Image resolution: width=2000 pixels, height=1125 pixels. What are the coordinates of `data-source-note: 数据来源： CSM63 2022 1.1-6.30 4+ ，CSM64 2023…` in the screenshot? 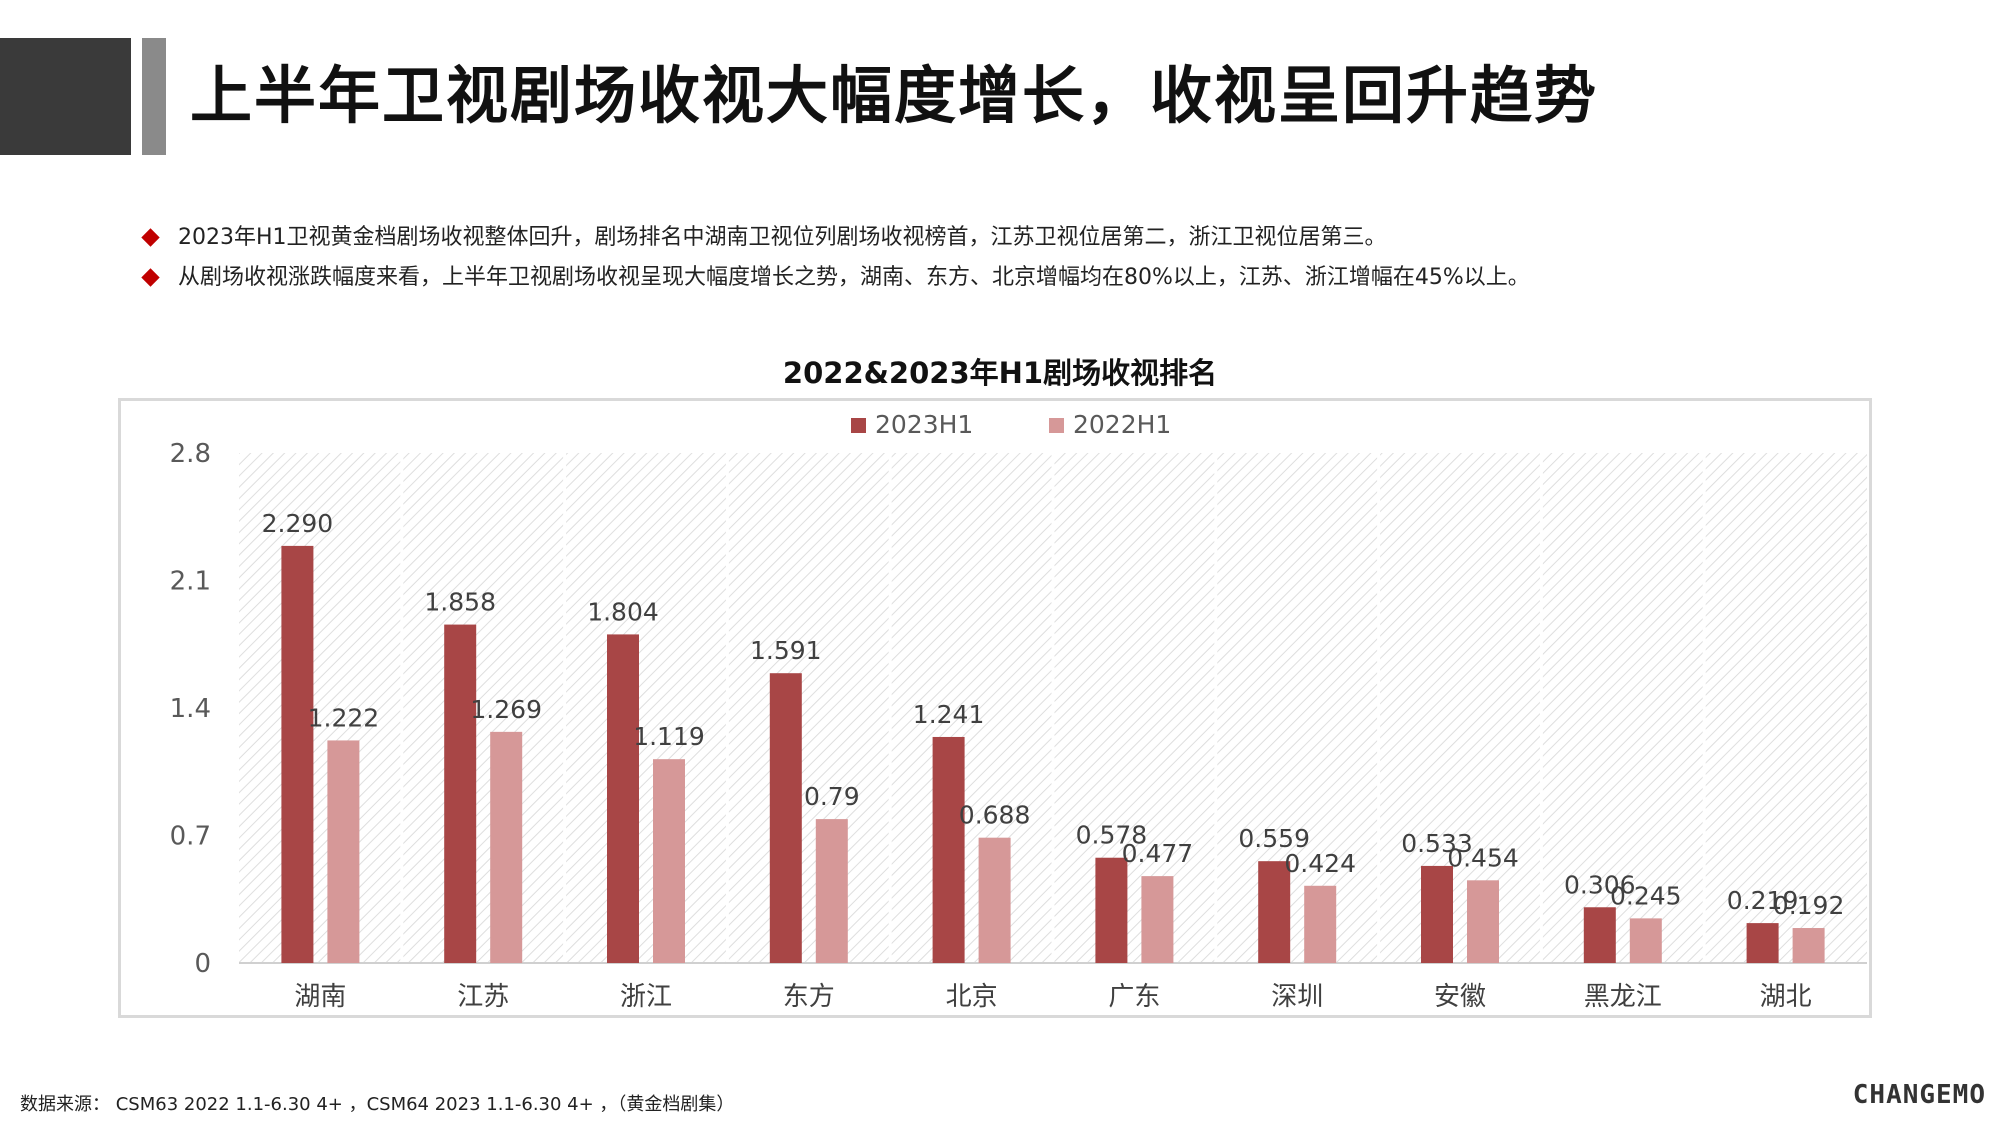 It's located at (377, 1104).